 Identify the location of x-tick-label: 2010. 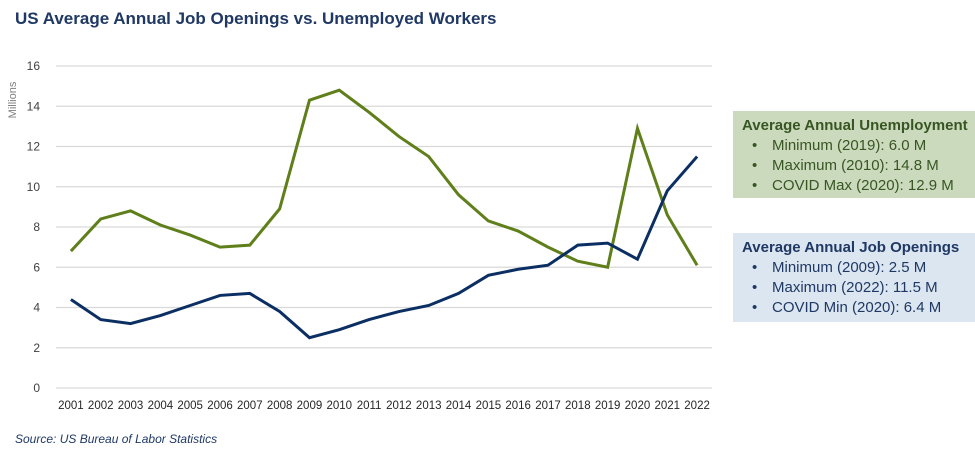
(339, 406).